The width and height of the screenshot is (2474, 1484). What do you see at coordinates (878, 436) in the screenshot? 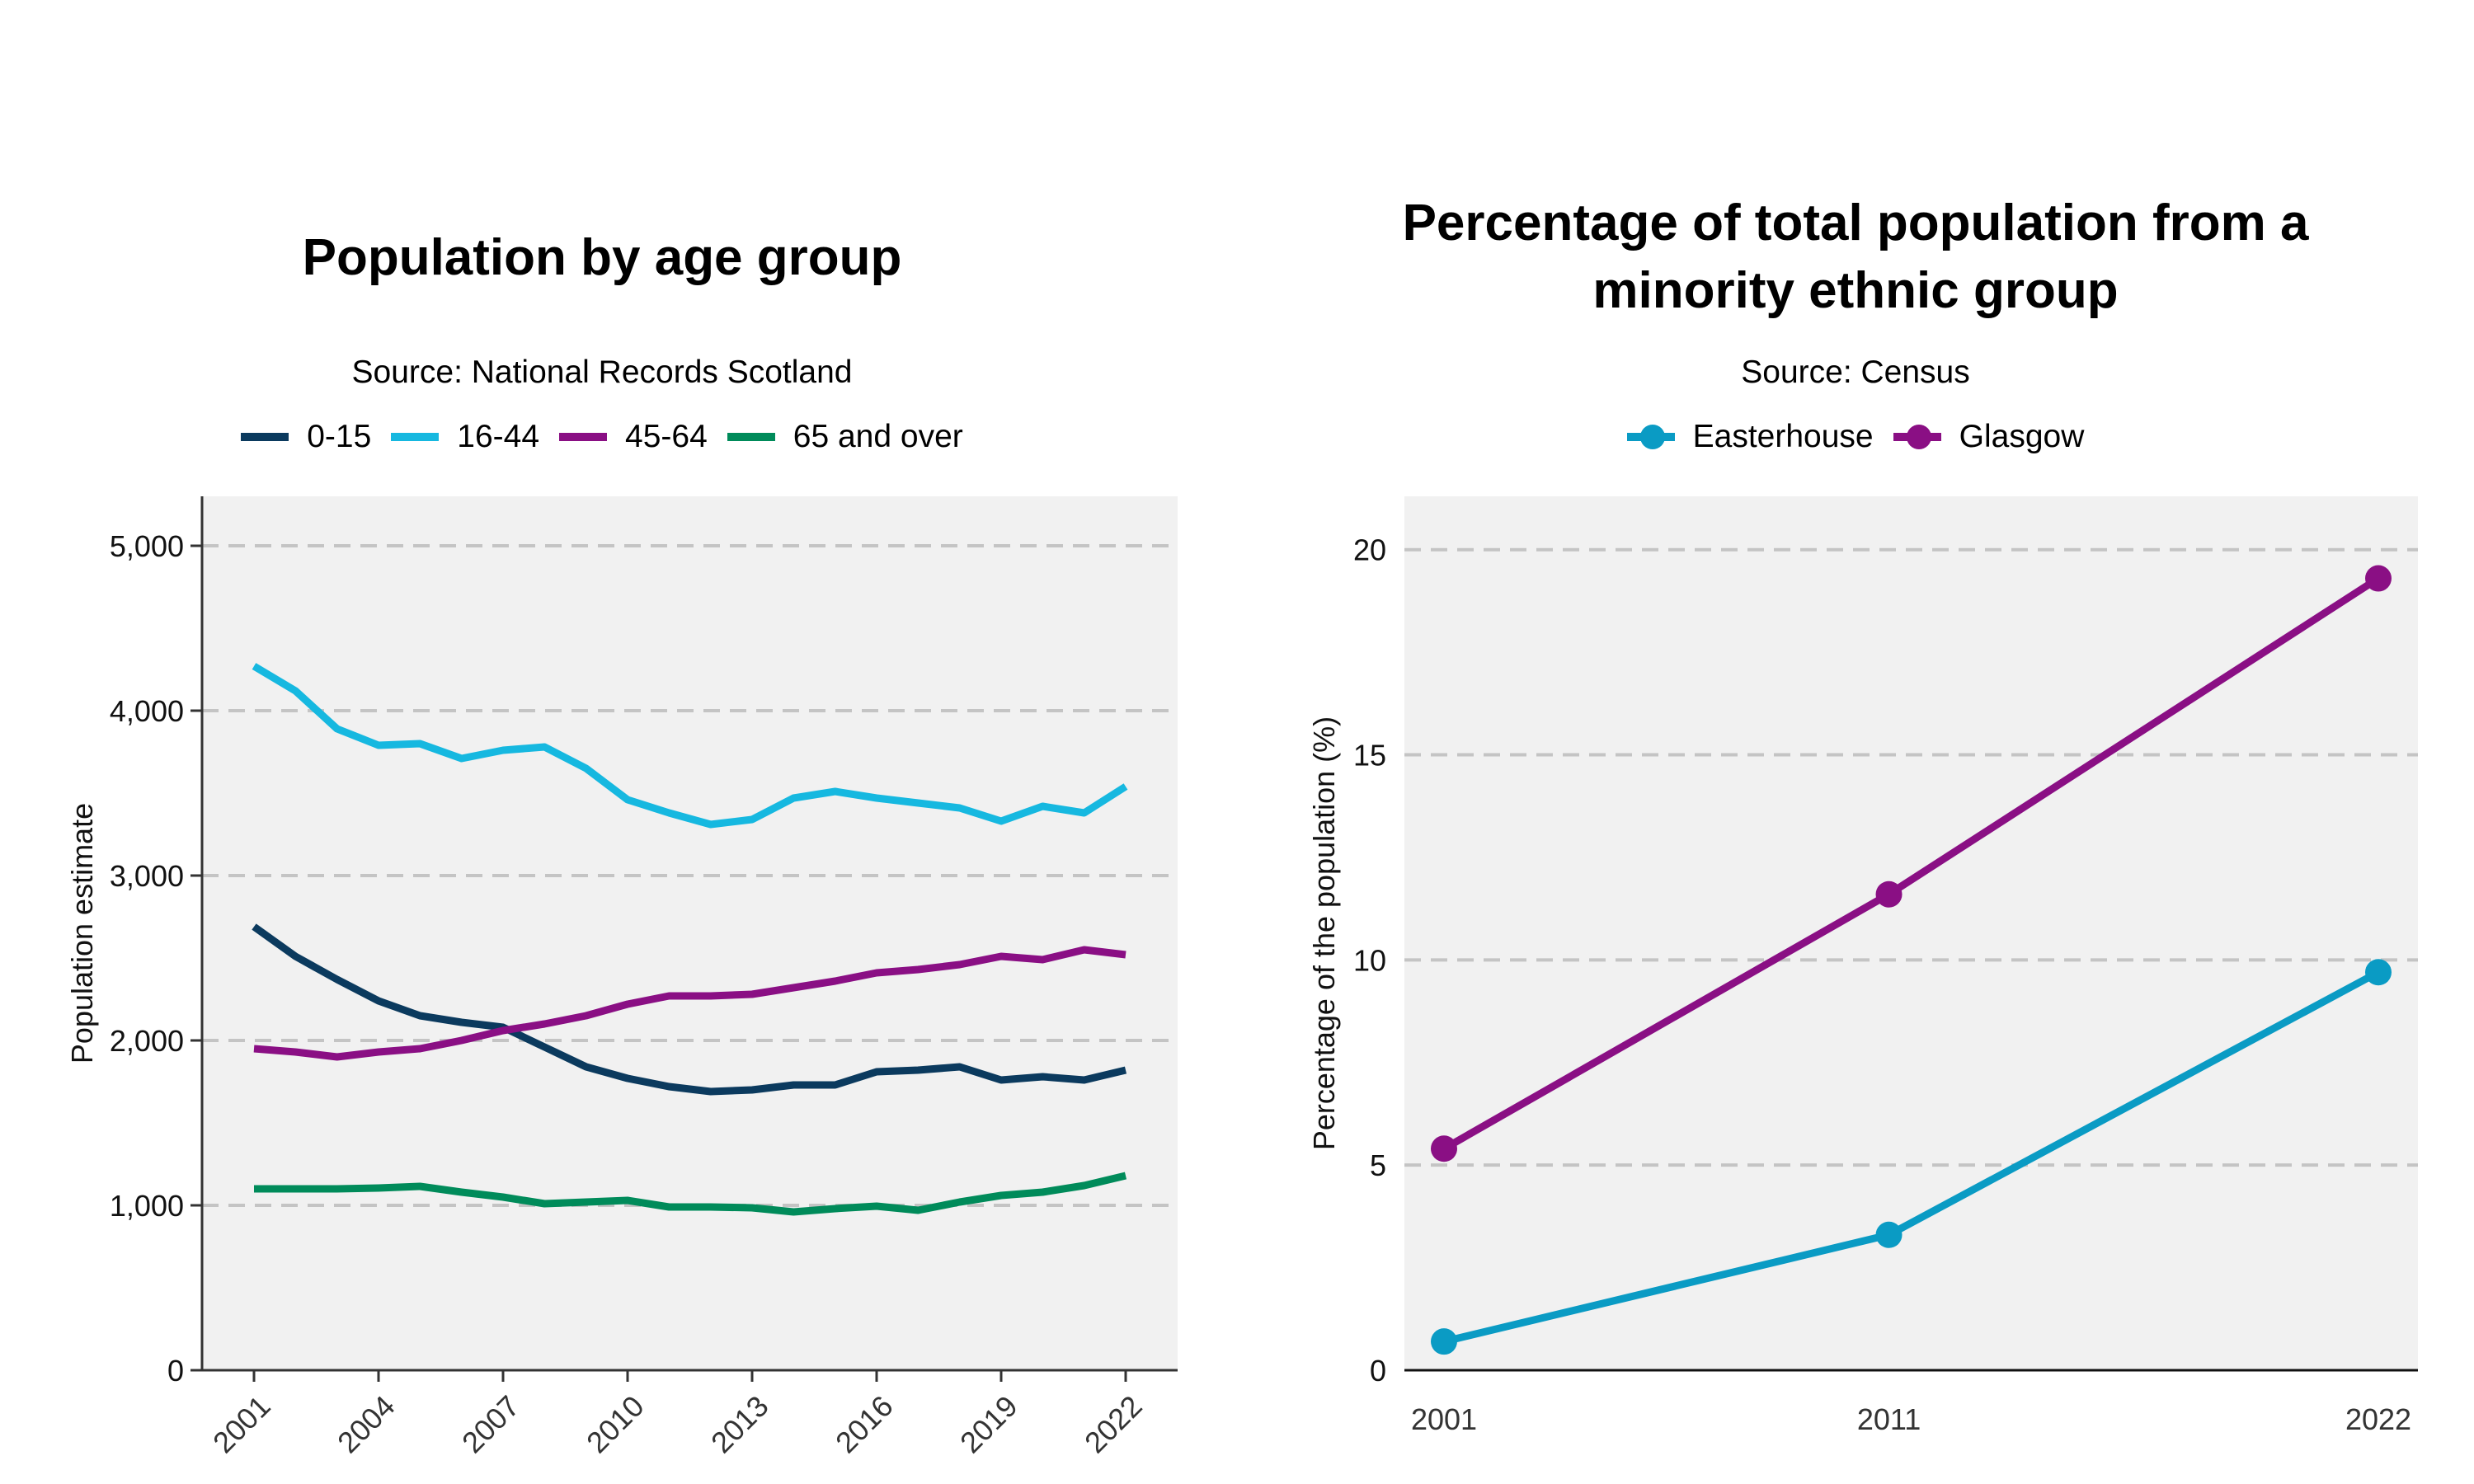
I see `legend-label: 65 and over` at bounding box center [878, 436].